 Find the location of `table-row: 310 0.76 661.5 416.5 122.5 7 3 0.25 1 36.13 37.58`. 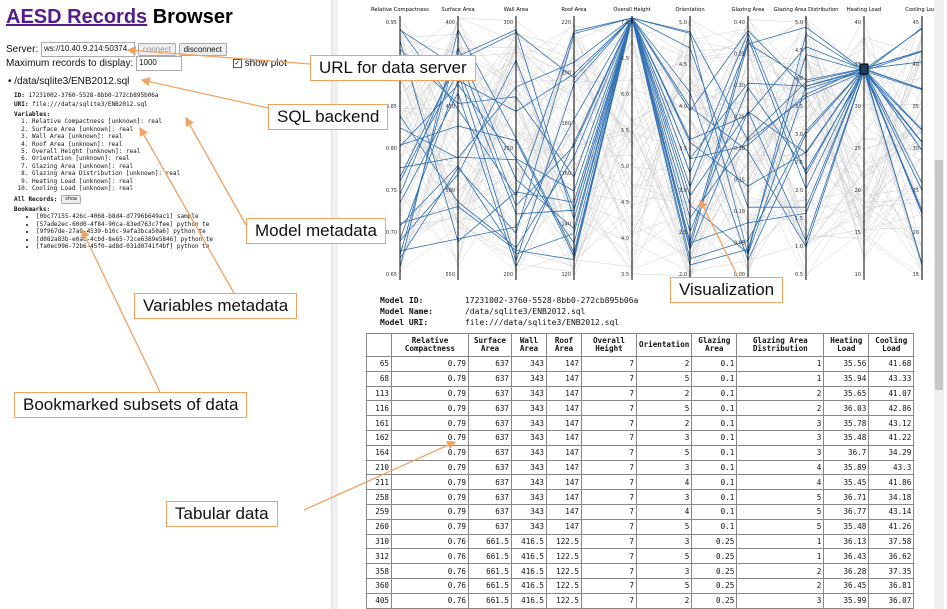

table-row: 310 0.76 661.5 416.5 122.5 7 3 0.25 1 36.13 37.58 is located at coordinates (640, 541).